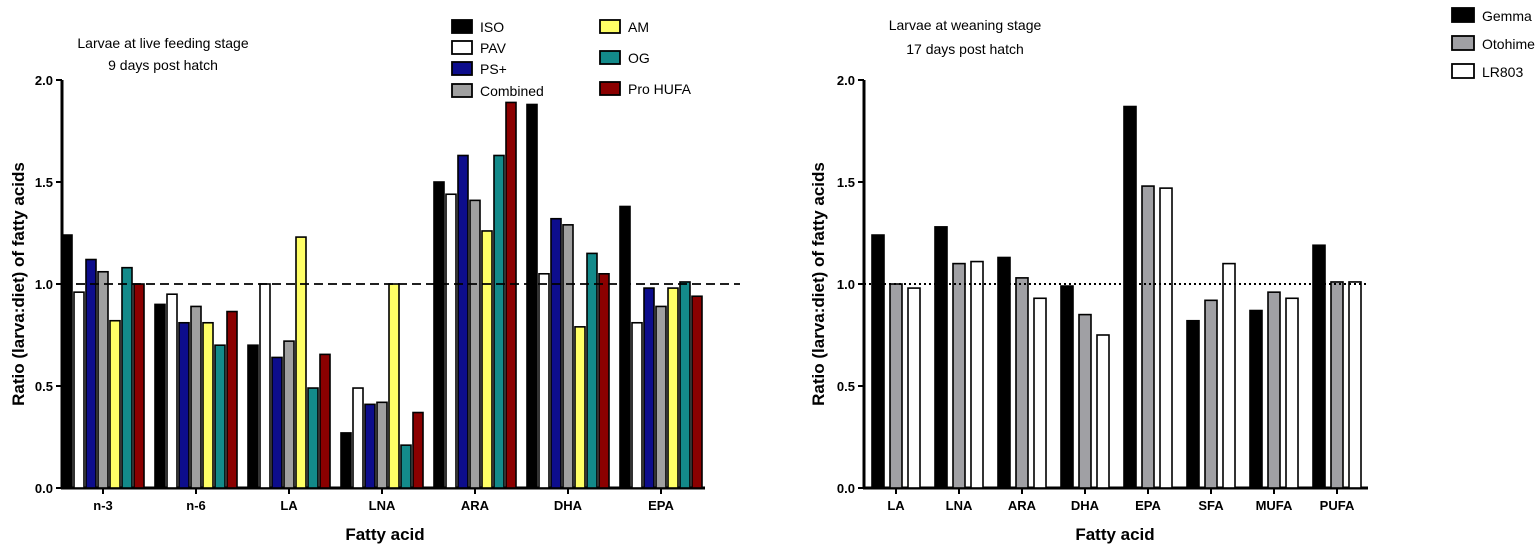 The image size is (1535, 560). Describe the element at coordinates (162, 43) in the screenshot. I see `chart-title-line-1: Larvae at live feeding stage` at that location.